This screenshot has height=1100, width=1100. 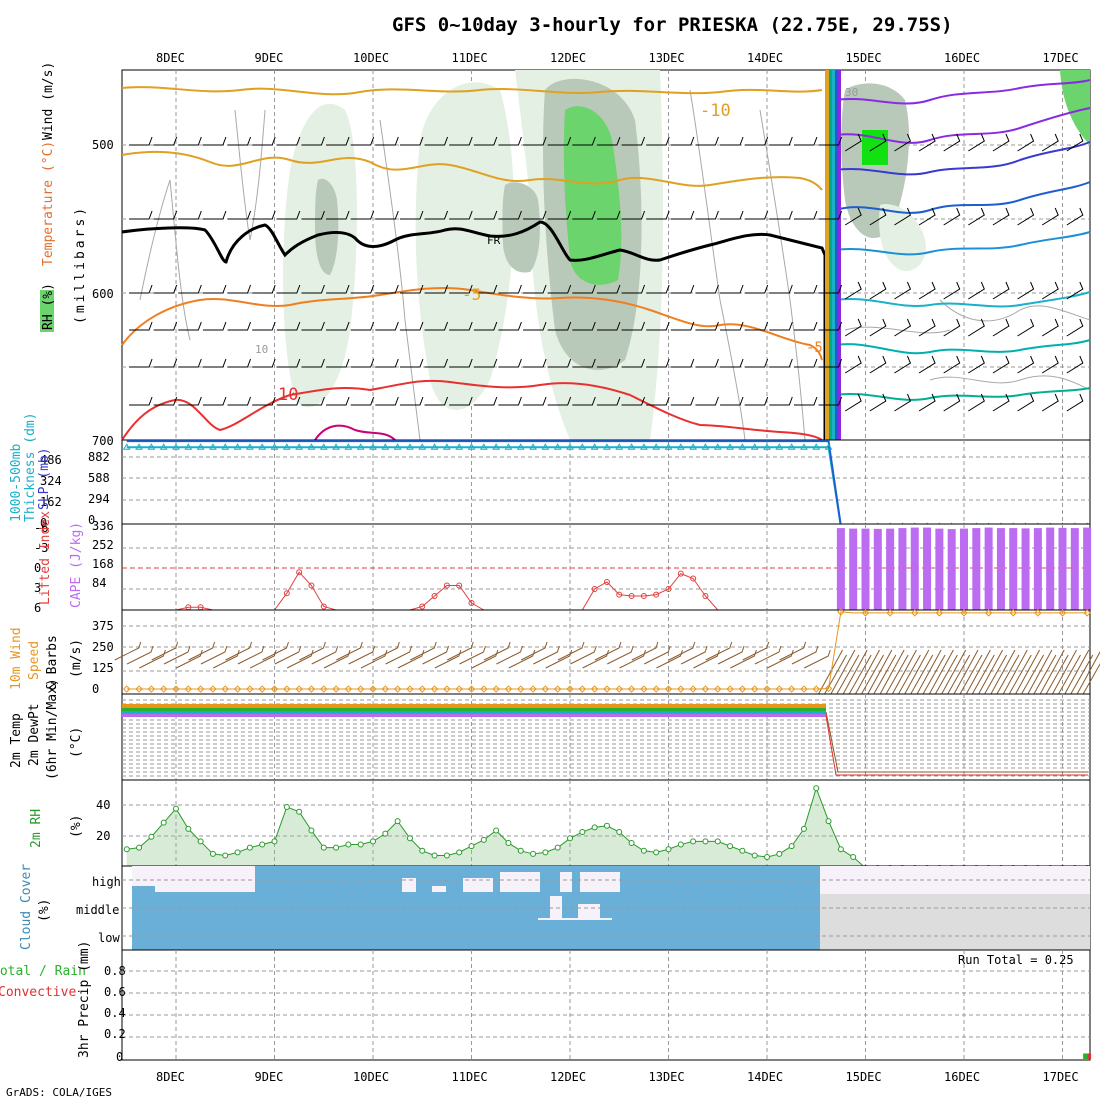 I want to click on precip-unit-label: 3hr Precip (mm), so click(x=84, y=999).